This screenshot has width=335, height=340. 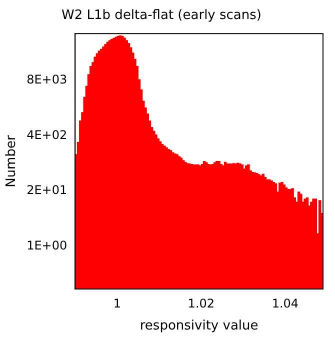 What do you see at coordinates (201, 303) in the screenshot?
I see `x-tick-label: 1.02` at bounding box center [201, 303].